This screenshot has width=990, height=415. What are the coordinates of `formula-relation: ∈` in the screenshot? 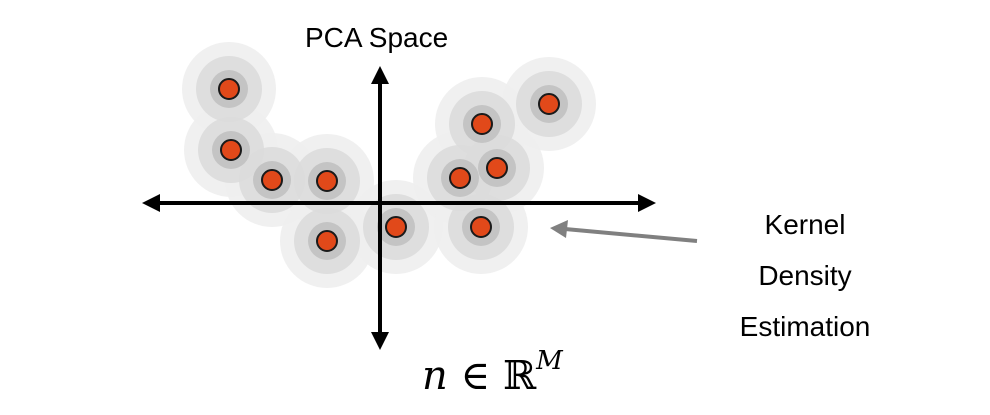 It's located at (475, 376).